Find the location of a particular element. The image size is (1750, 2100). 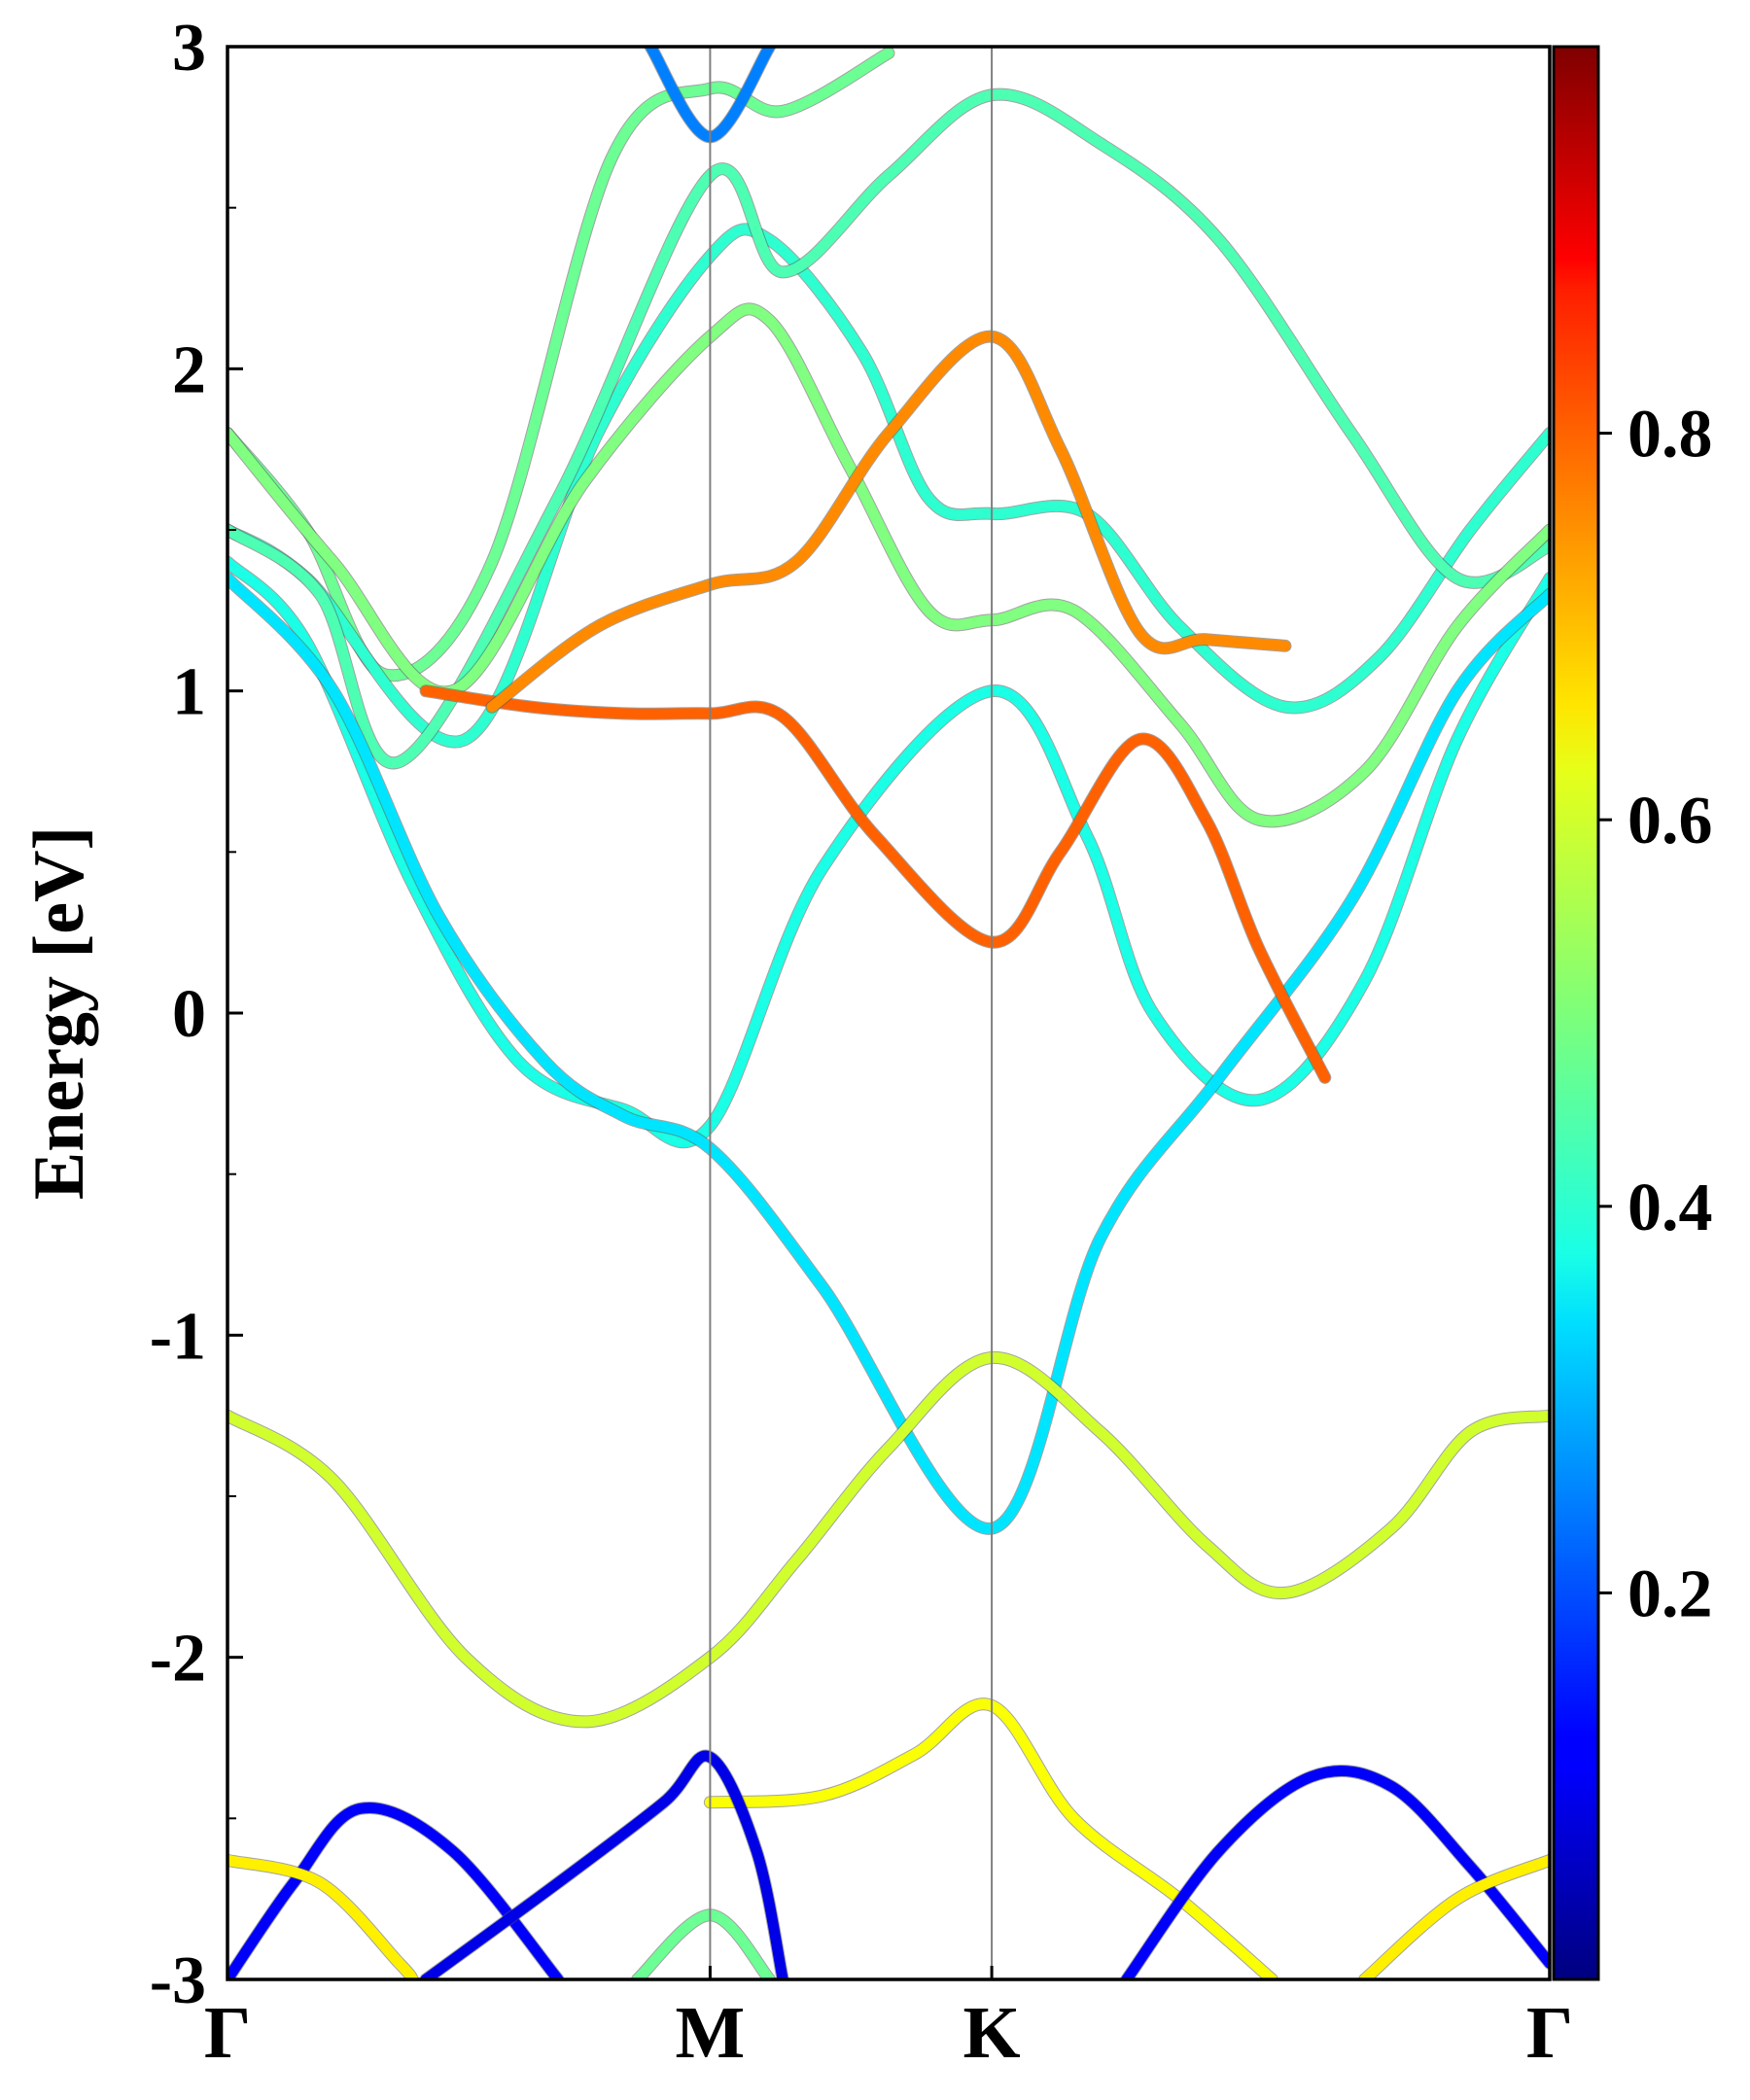

band-low-blue-3-outline is located at coordinates (1335, 1872).